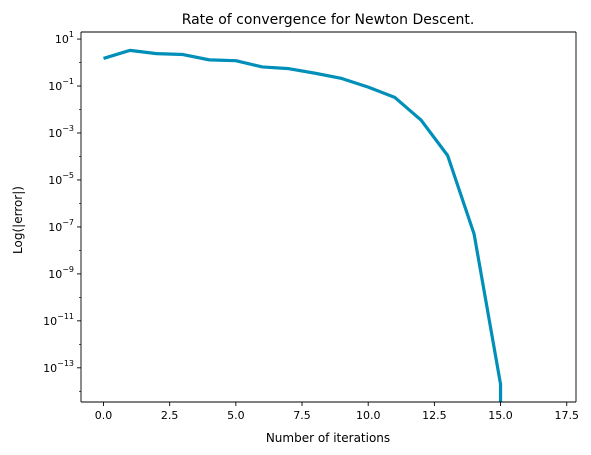 Image resolution: width=591 pixels, height=455 pixels. I want to click on x-tick-label: 5.0, so click(236, 415).